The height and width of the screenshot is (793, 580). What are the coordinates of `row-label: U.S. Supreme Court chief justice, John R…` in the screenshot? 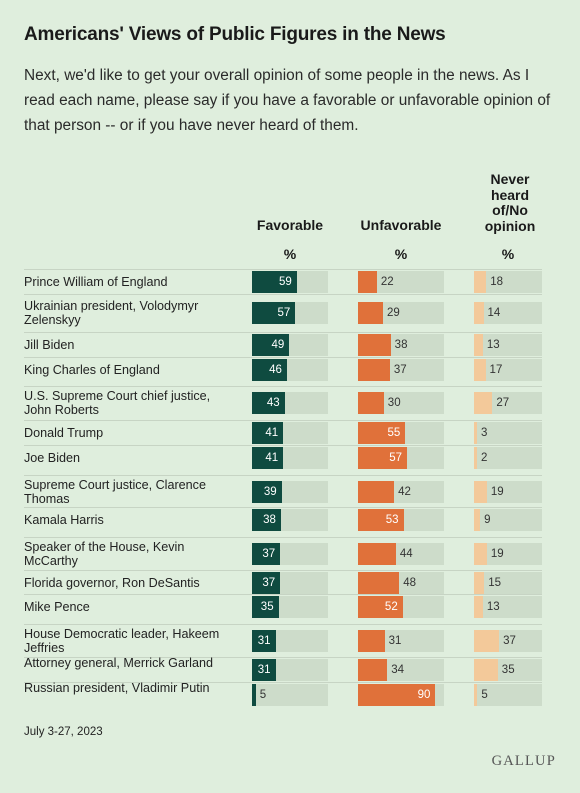 It's located at (117, 403).